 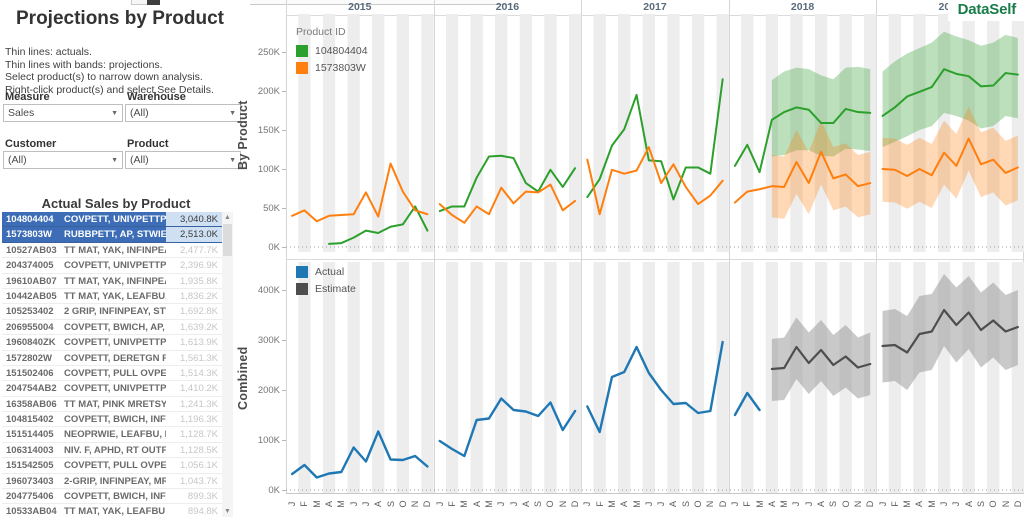 What do you see at coordinates (112, 510) in the screenshot?
I see `table-row: 10533AB04 TT MAT, YAK, LEAFBU P.. 894.8K` at bounding box center [112, 510].